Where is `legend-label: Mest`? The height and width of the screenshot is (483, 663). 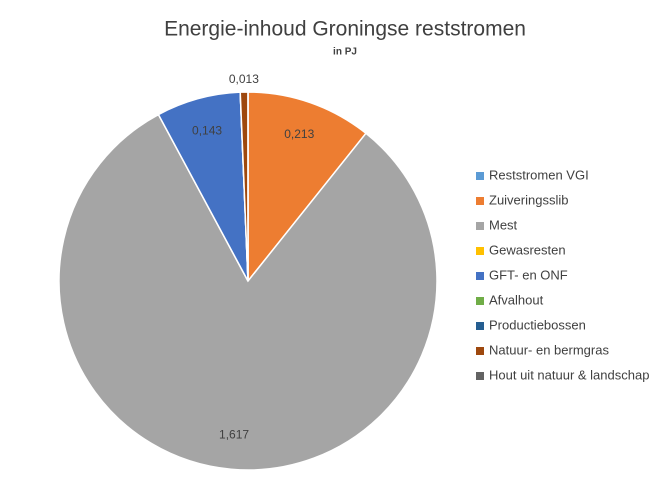 legend-label: Mest is located at coordinates (503, 224).